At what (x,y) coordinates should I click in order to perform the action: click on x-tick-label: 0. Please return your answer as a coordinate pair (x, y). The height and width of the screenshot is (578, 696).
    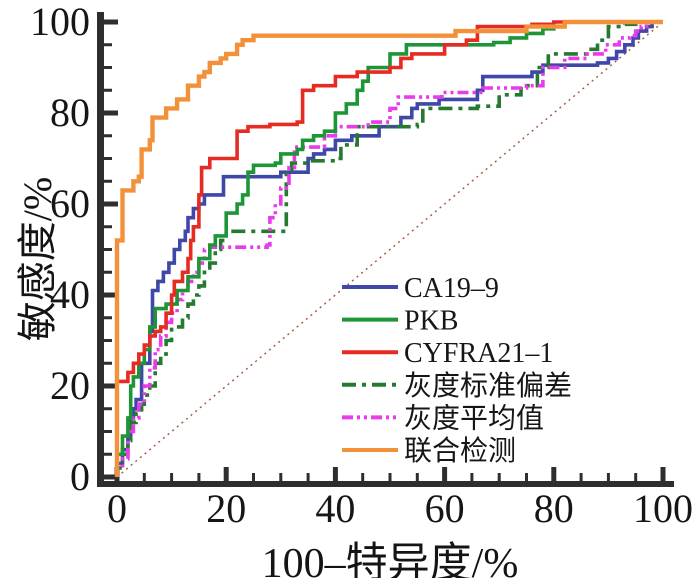
    Looking at the image, I should click on (117, 508).